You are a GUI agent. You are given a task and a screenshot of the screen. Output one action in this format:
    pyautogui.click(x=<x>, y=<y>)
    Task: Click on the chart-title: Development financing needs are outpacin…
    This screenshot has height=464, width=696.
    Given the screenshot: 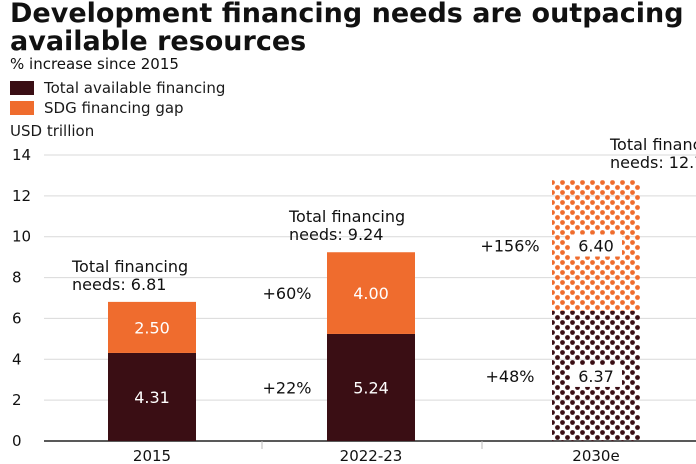 What is the action you would take?
    pyautogui.click(x=347, y=28)
    